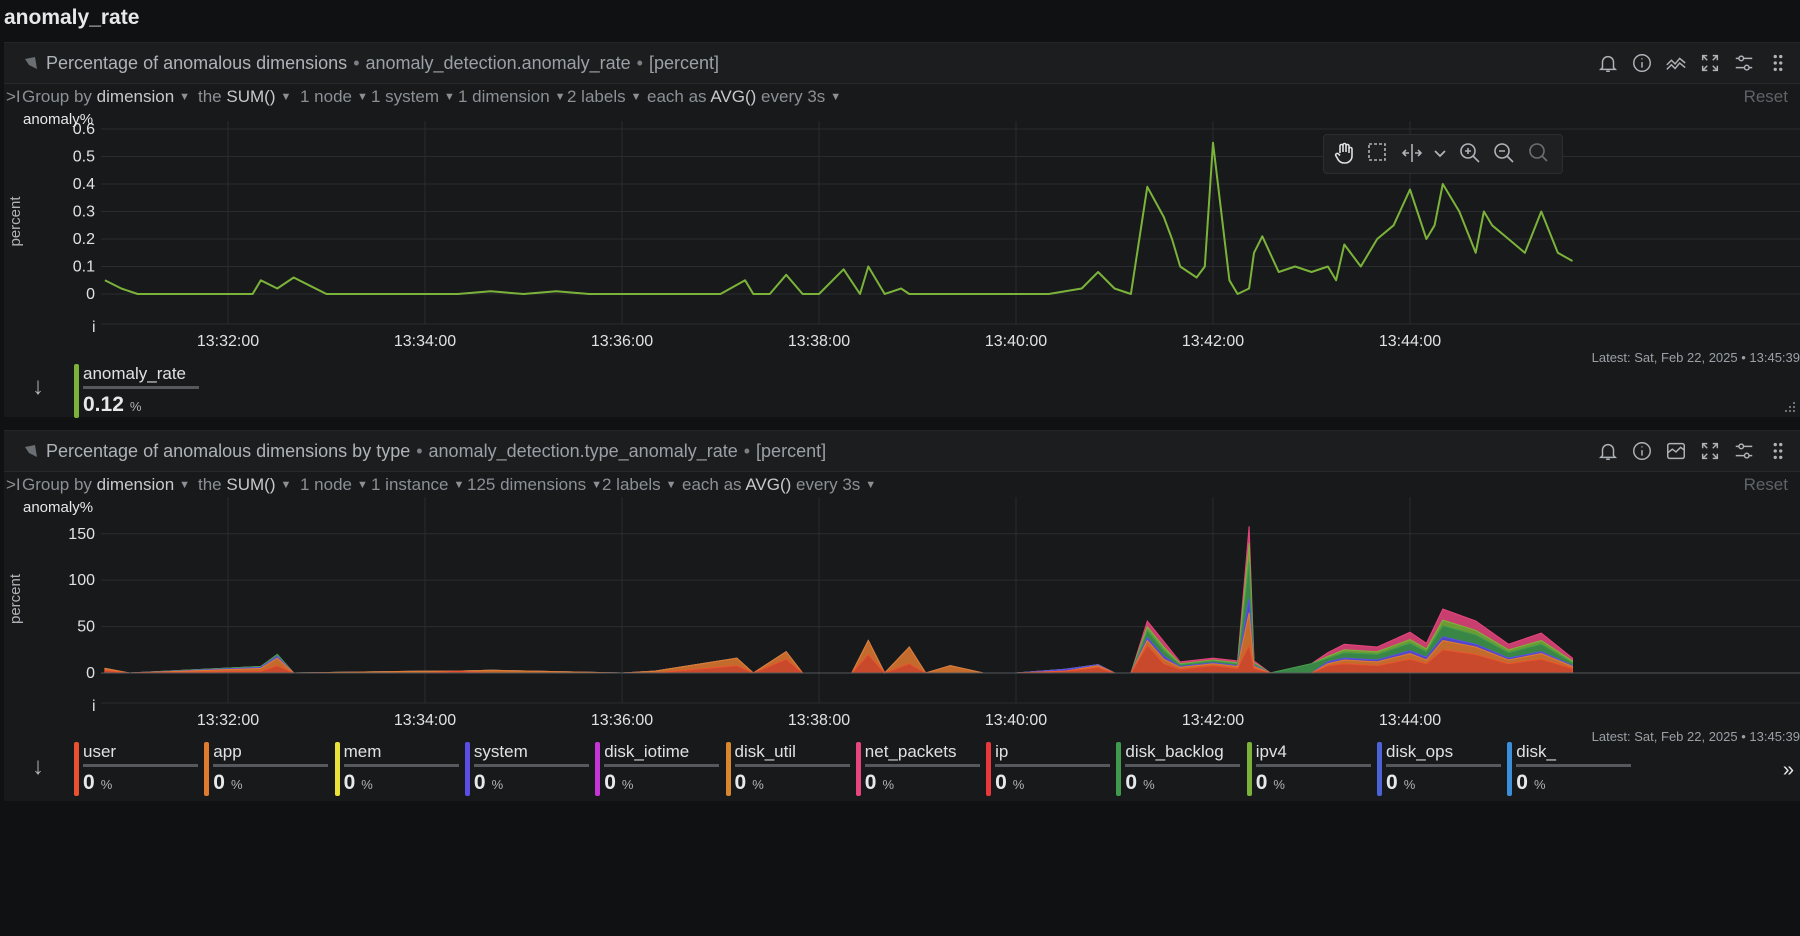 This screenshot has height=936, width=1800. What do you see at coordinates (660, 769) in the screenshot?
I see `legend-item-disk_iotime: disk_iotime 0%` at bounding box center [660, 769].